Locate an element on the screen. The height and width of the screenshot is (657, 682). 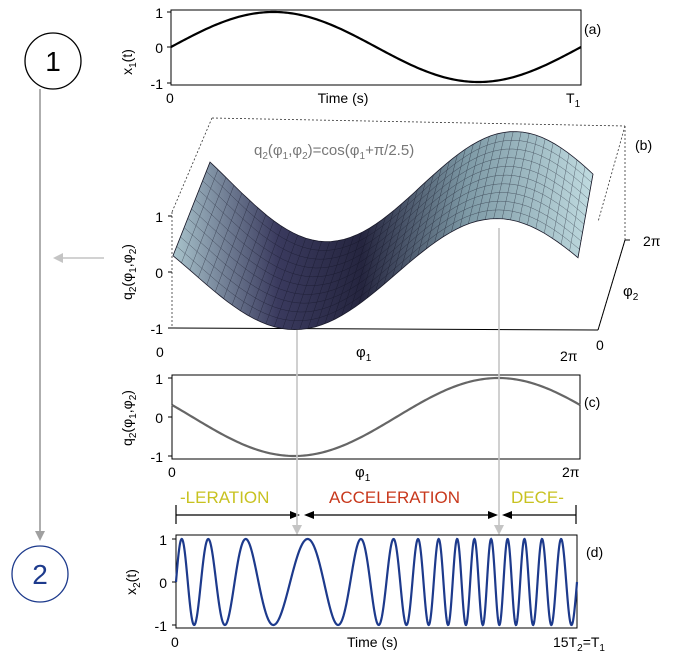
panel-b-tag: (b) is located at coordinates (643, 145).